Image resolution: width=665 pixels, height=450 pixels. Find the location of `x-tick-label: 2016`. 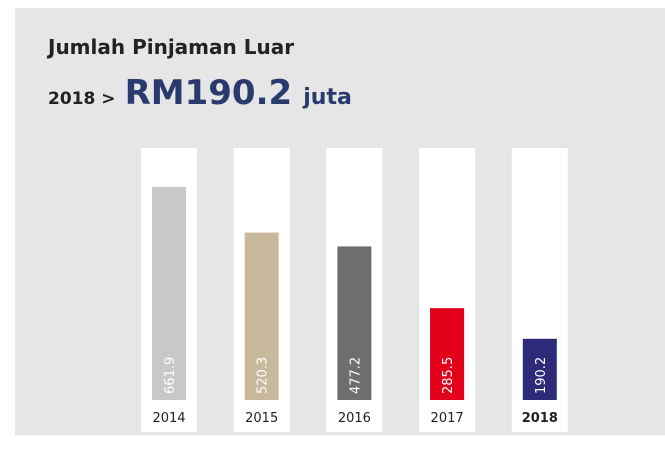

x-tick-label: 2016 is located at coordinates (354, 418).